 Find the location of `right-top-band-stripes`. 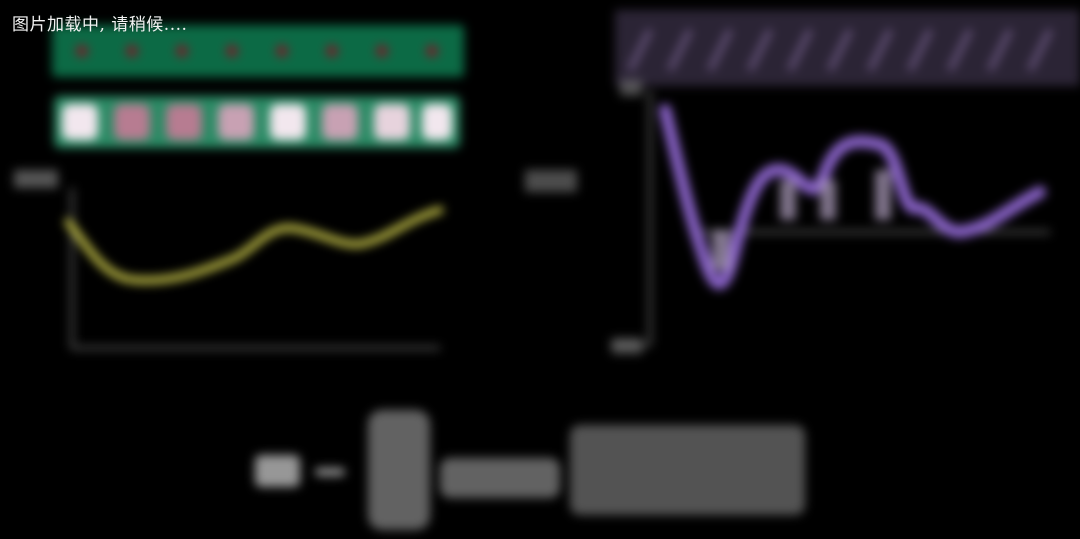

right-top-band-stripes is located at coordinates (840, 50).